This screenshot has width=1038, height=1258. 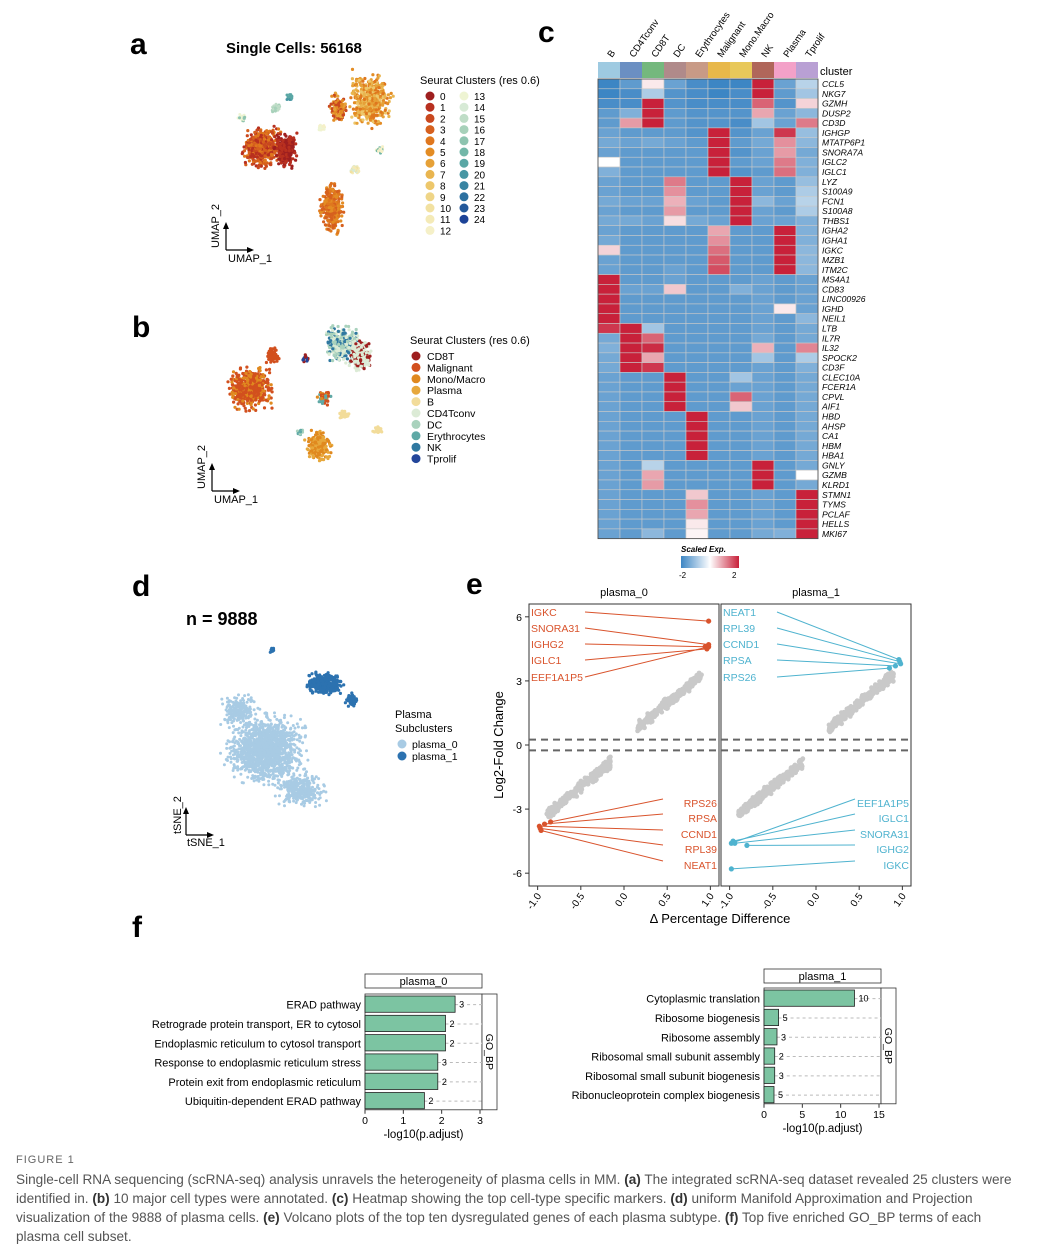 What do you see at coordinates (138, 44) in the screenshot?
I see `panel-a-letter: a` at bounding box center [138, 44].